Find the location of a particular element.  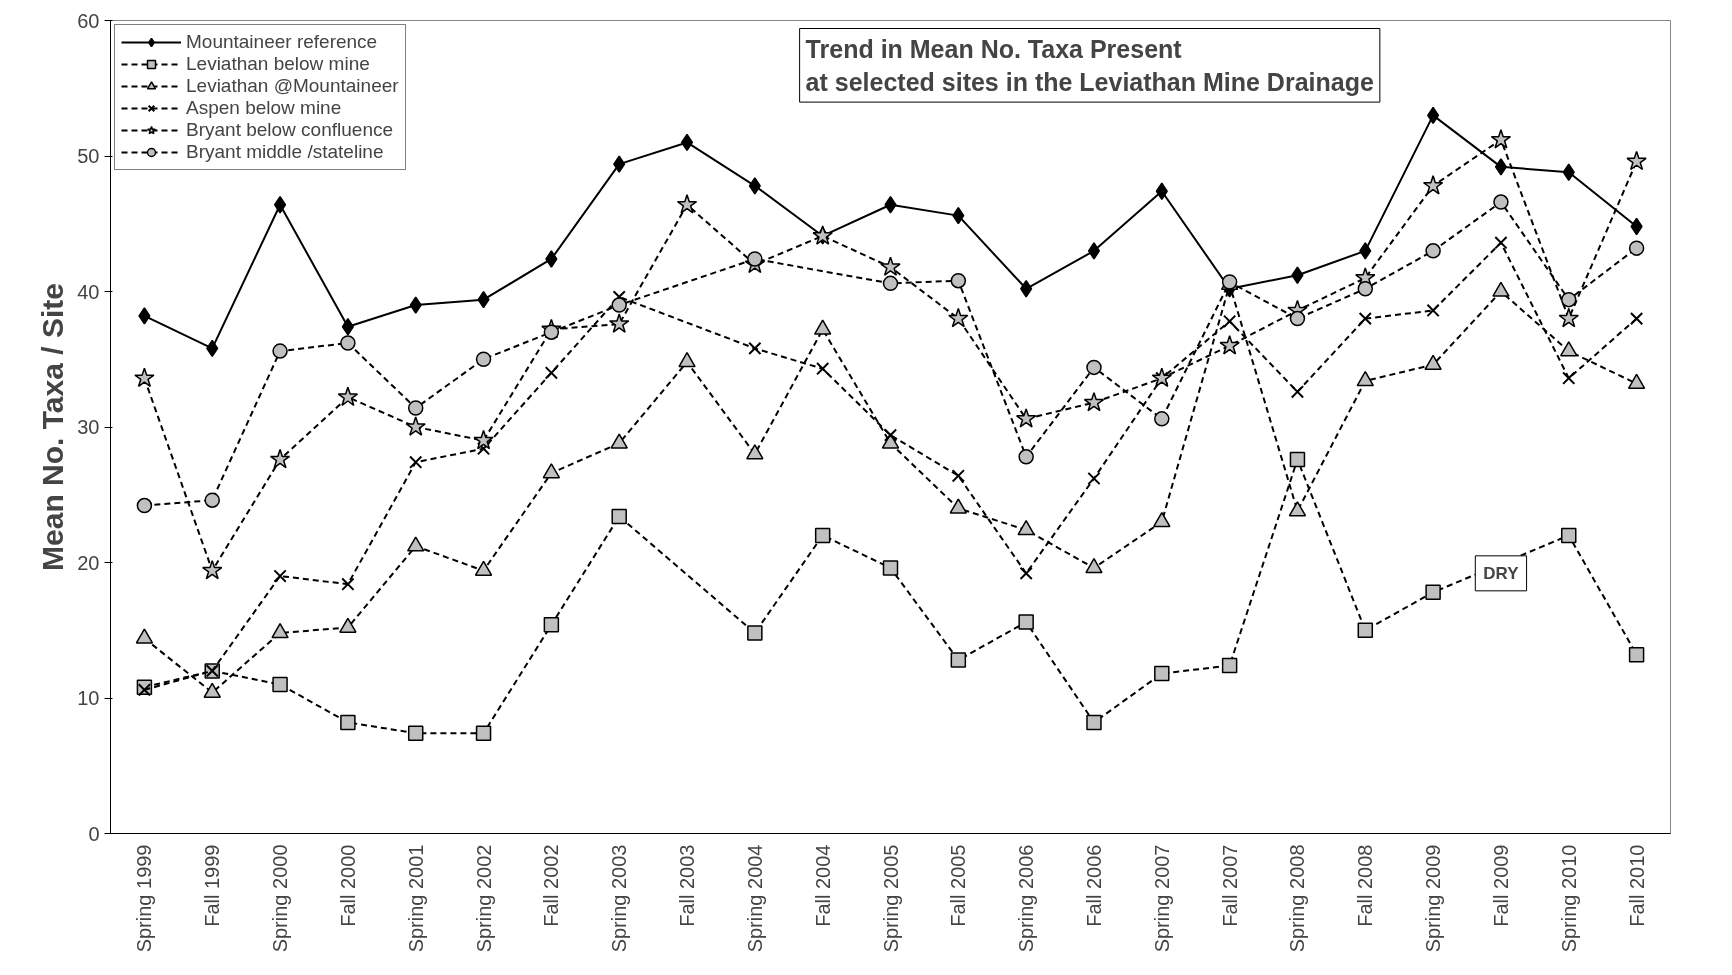

x-tick-label: Fall 2007 is located at coordinates (1229, 885).